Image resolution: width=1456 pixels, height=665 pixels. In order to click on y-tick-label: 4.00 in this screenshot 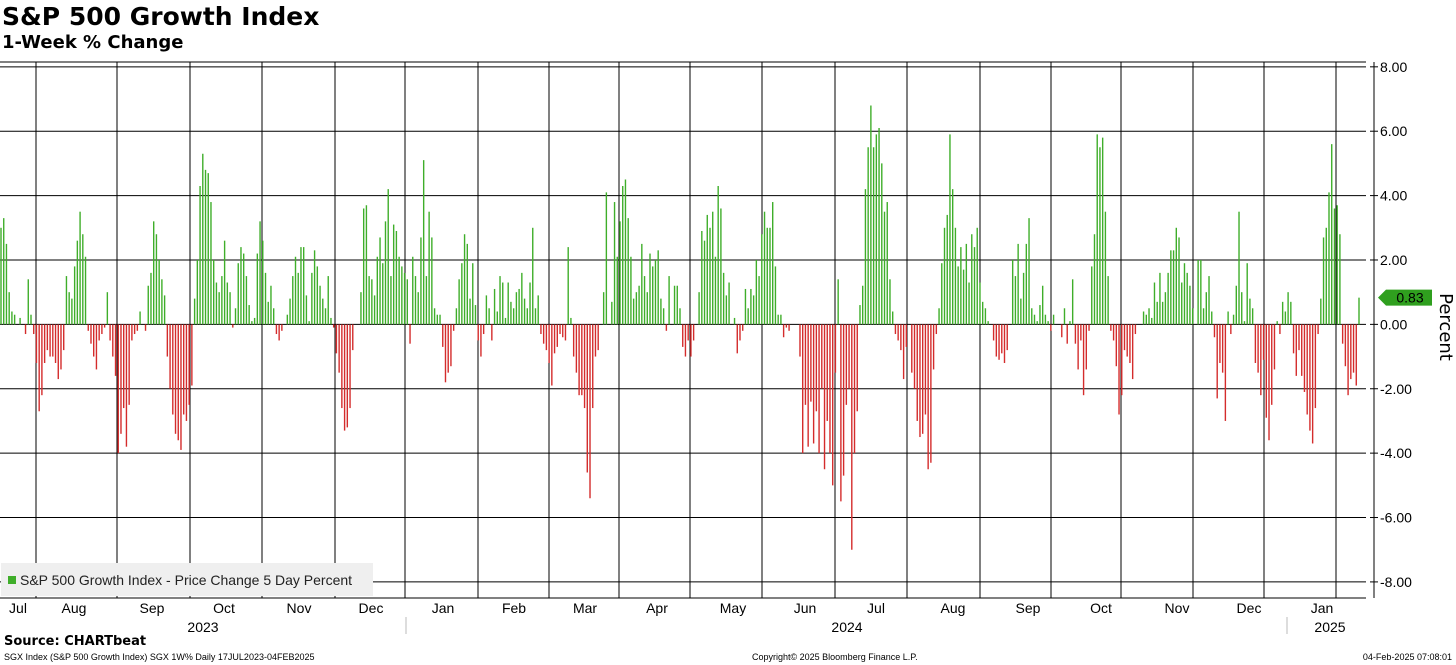, I will do `click(1393, 196)`.